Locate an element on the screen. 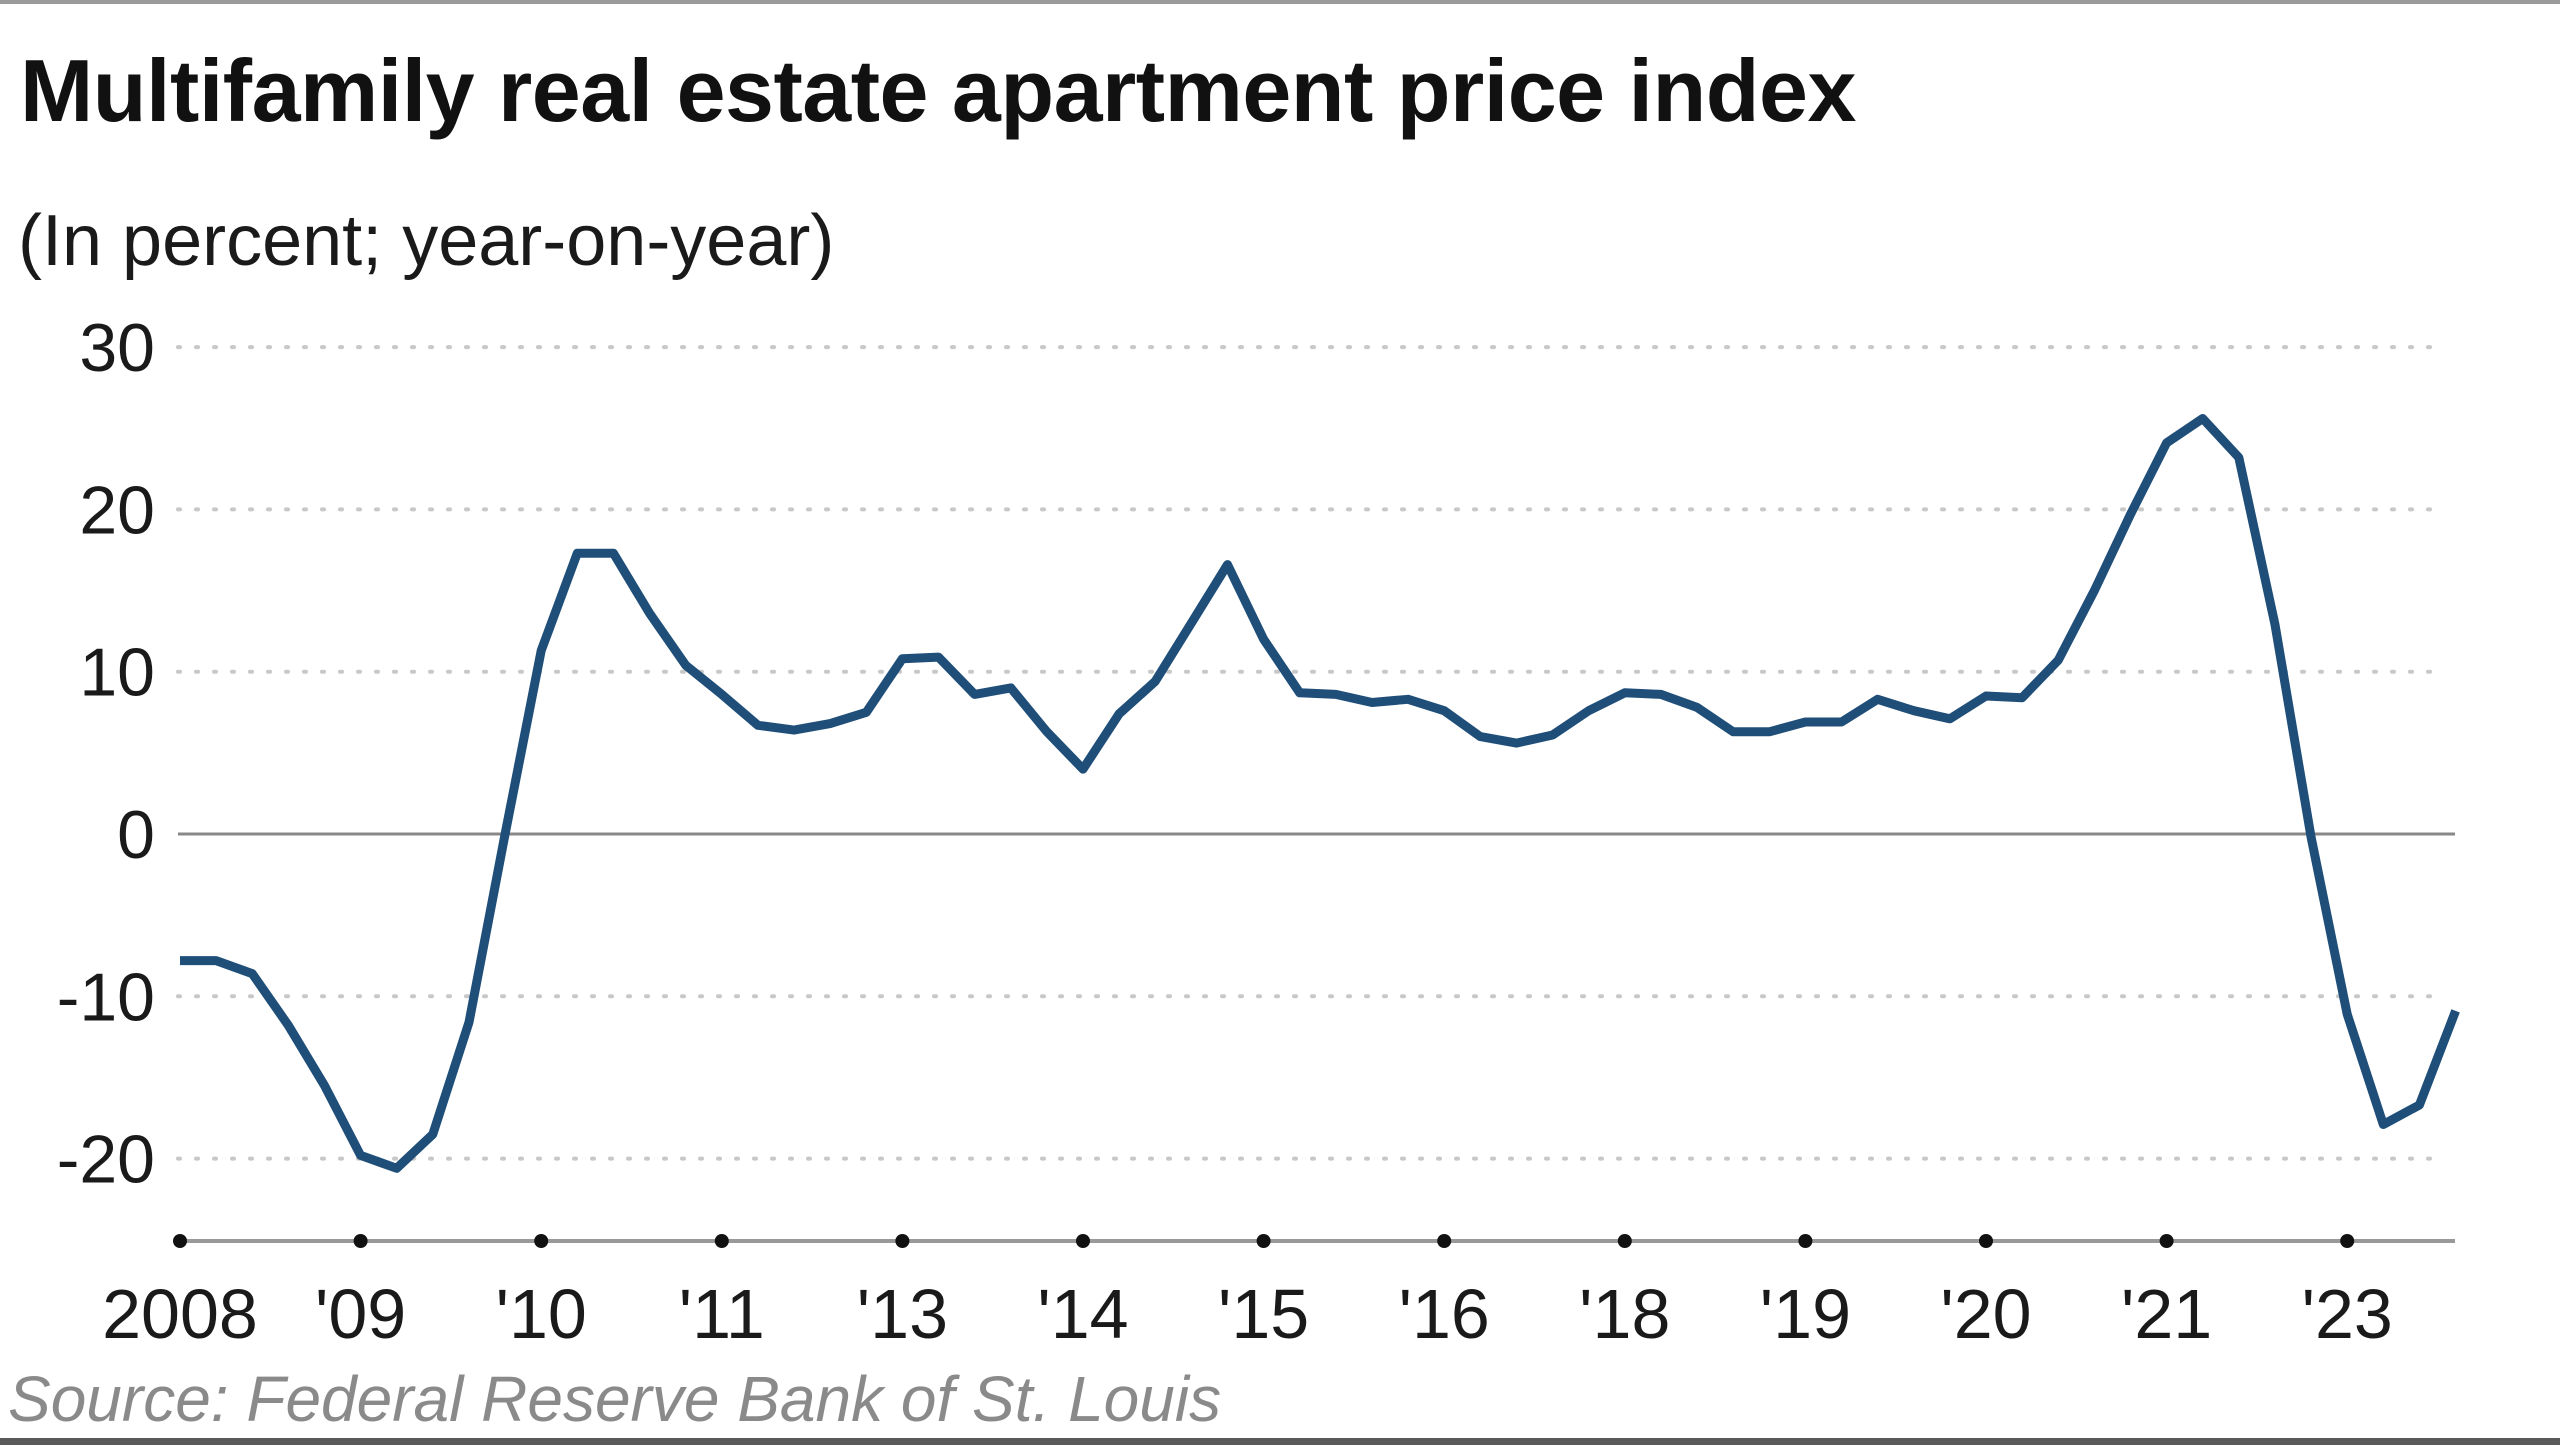 The height and width of the screenshot is (1445, 2560). x-tick-label: '15 is located at coordinates (1263, 1314).